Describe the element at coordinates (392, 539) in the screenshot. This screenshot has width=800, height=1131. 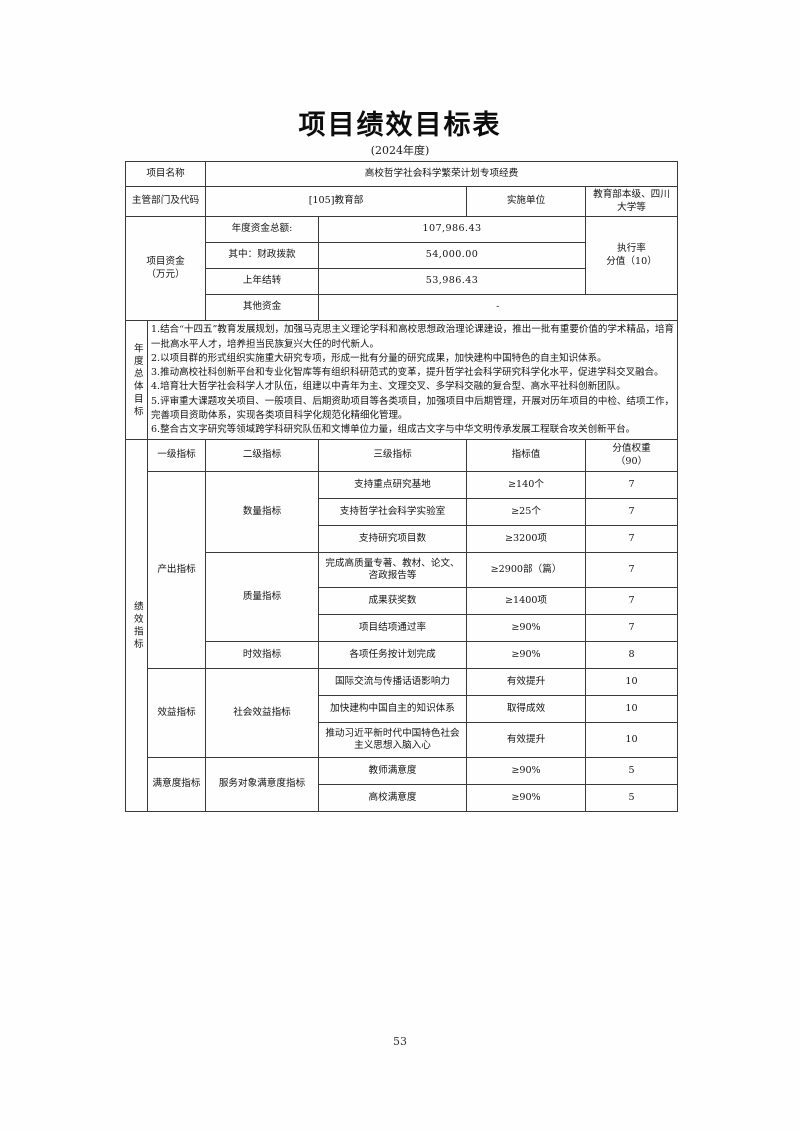
I see `level3-label: 支持研究项目数` at that location.